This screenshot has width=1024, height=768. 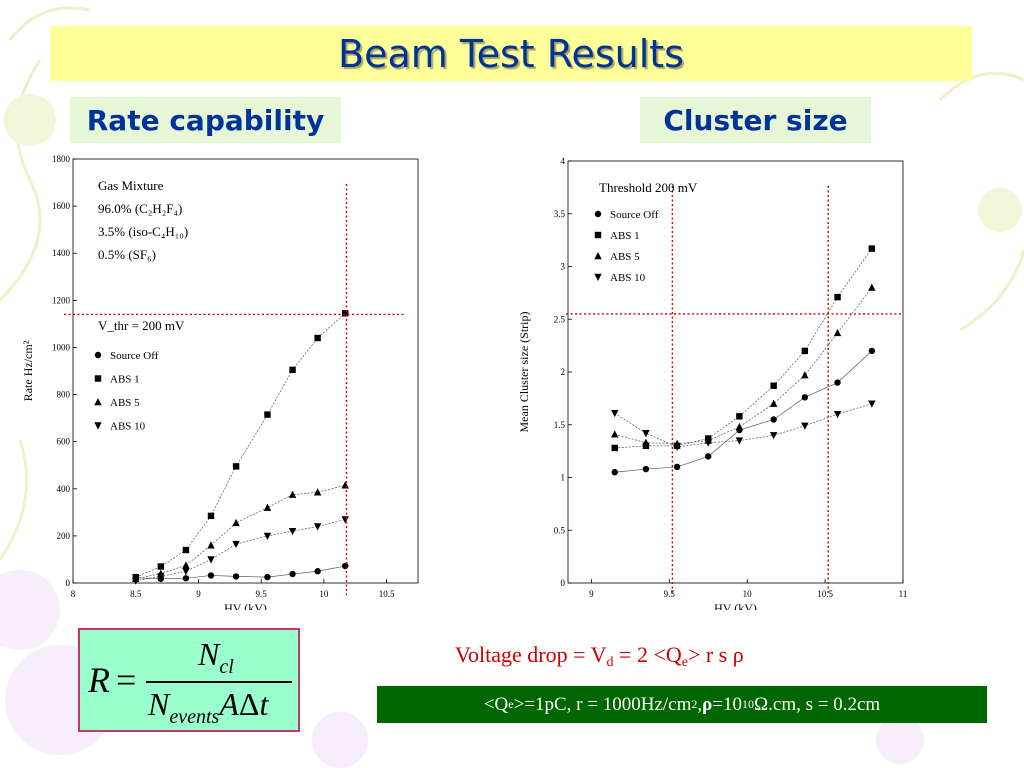 I want to click on formula-equals: =, so click(x=126, y=680).